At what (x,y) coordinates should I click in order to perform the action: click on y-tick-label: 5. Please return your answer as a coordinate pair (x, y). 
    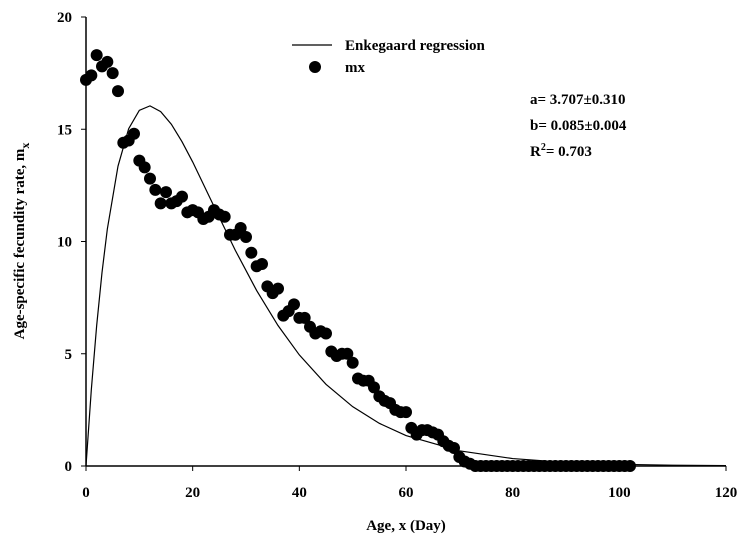
    Looking at the image, I should click on (69, 355).